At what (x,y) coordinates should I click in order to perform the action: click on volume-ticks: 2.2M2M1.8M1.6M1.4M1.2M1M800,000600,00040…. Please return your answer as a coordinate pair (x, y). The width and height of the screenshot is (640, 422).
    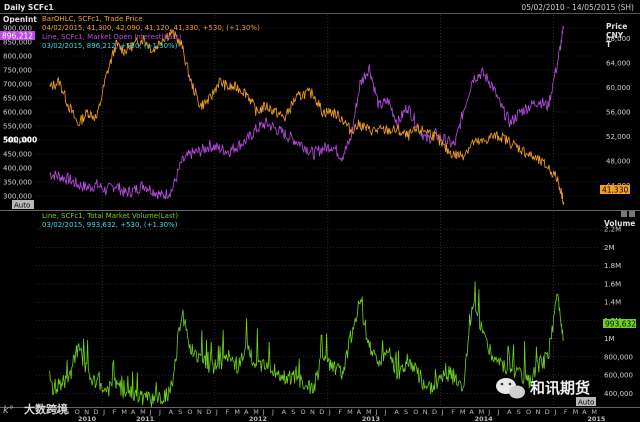
    Looking at the image, I should click on (618, 312).